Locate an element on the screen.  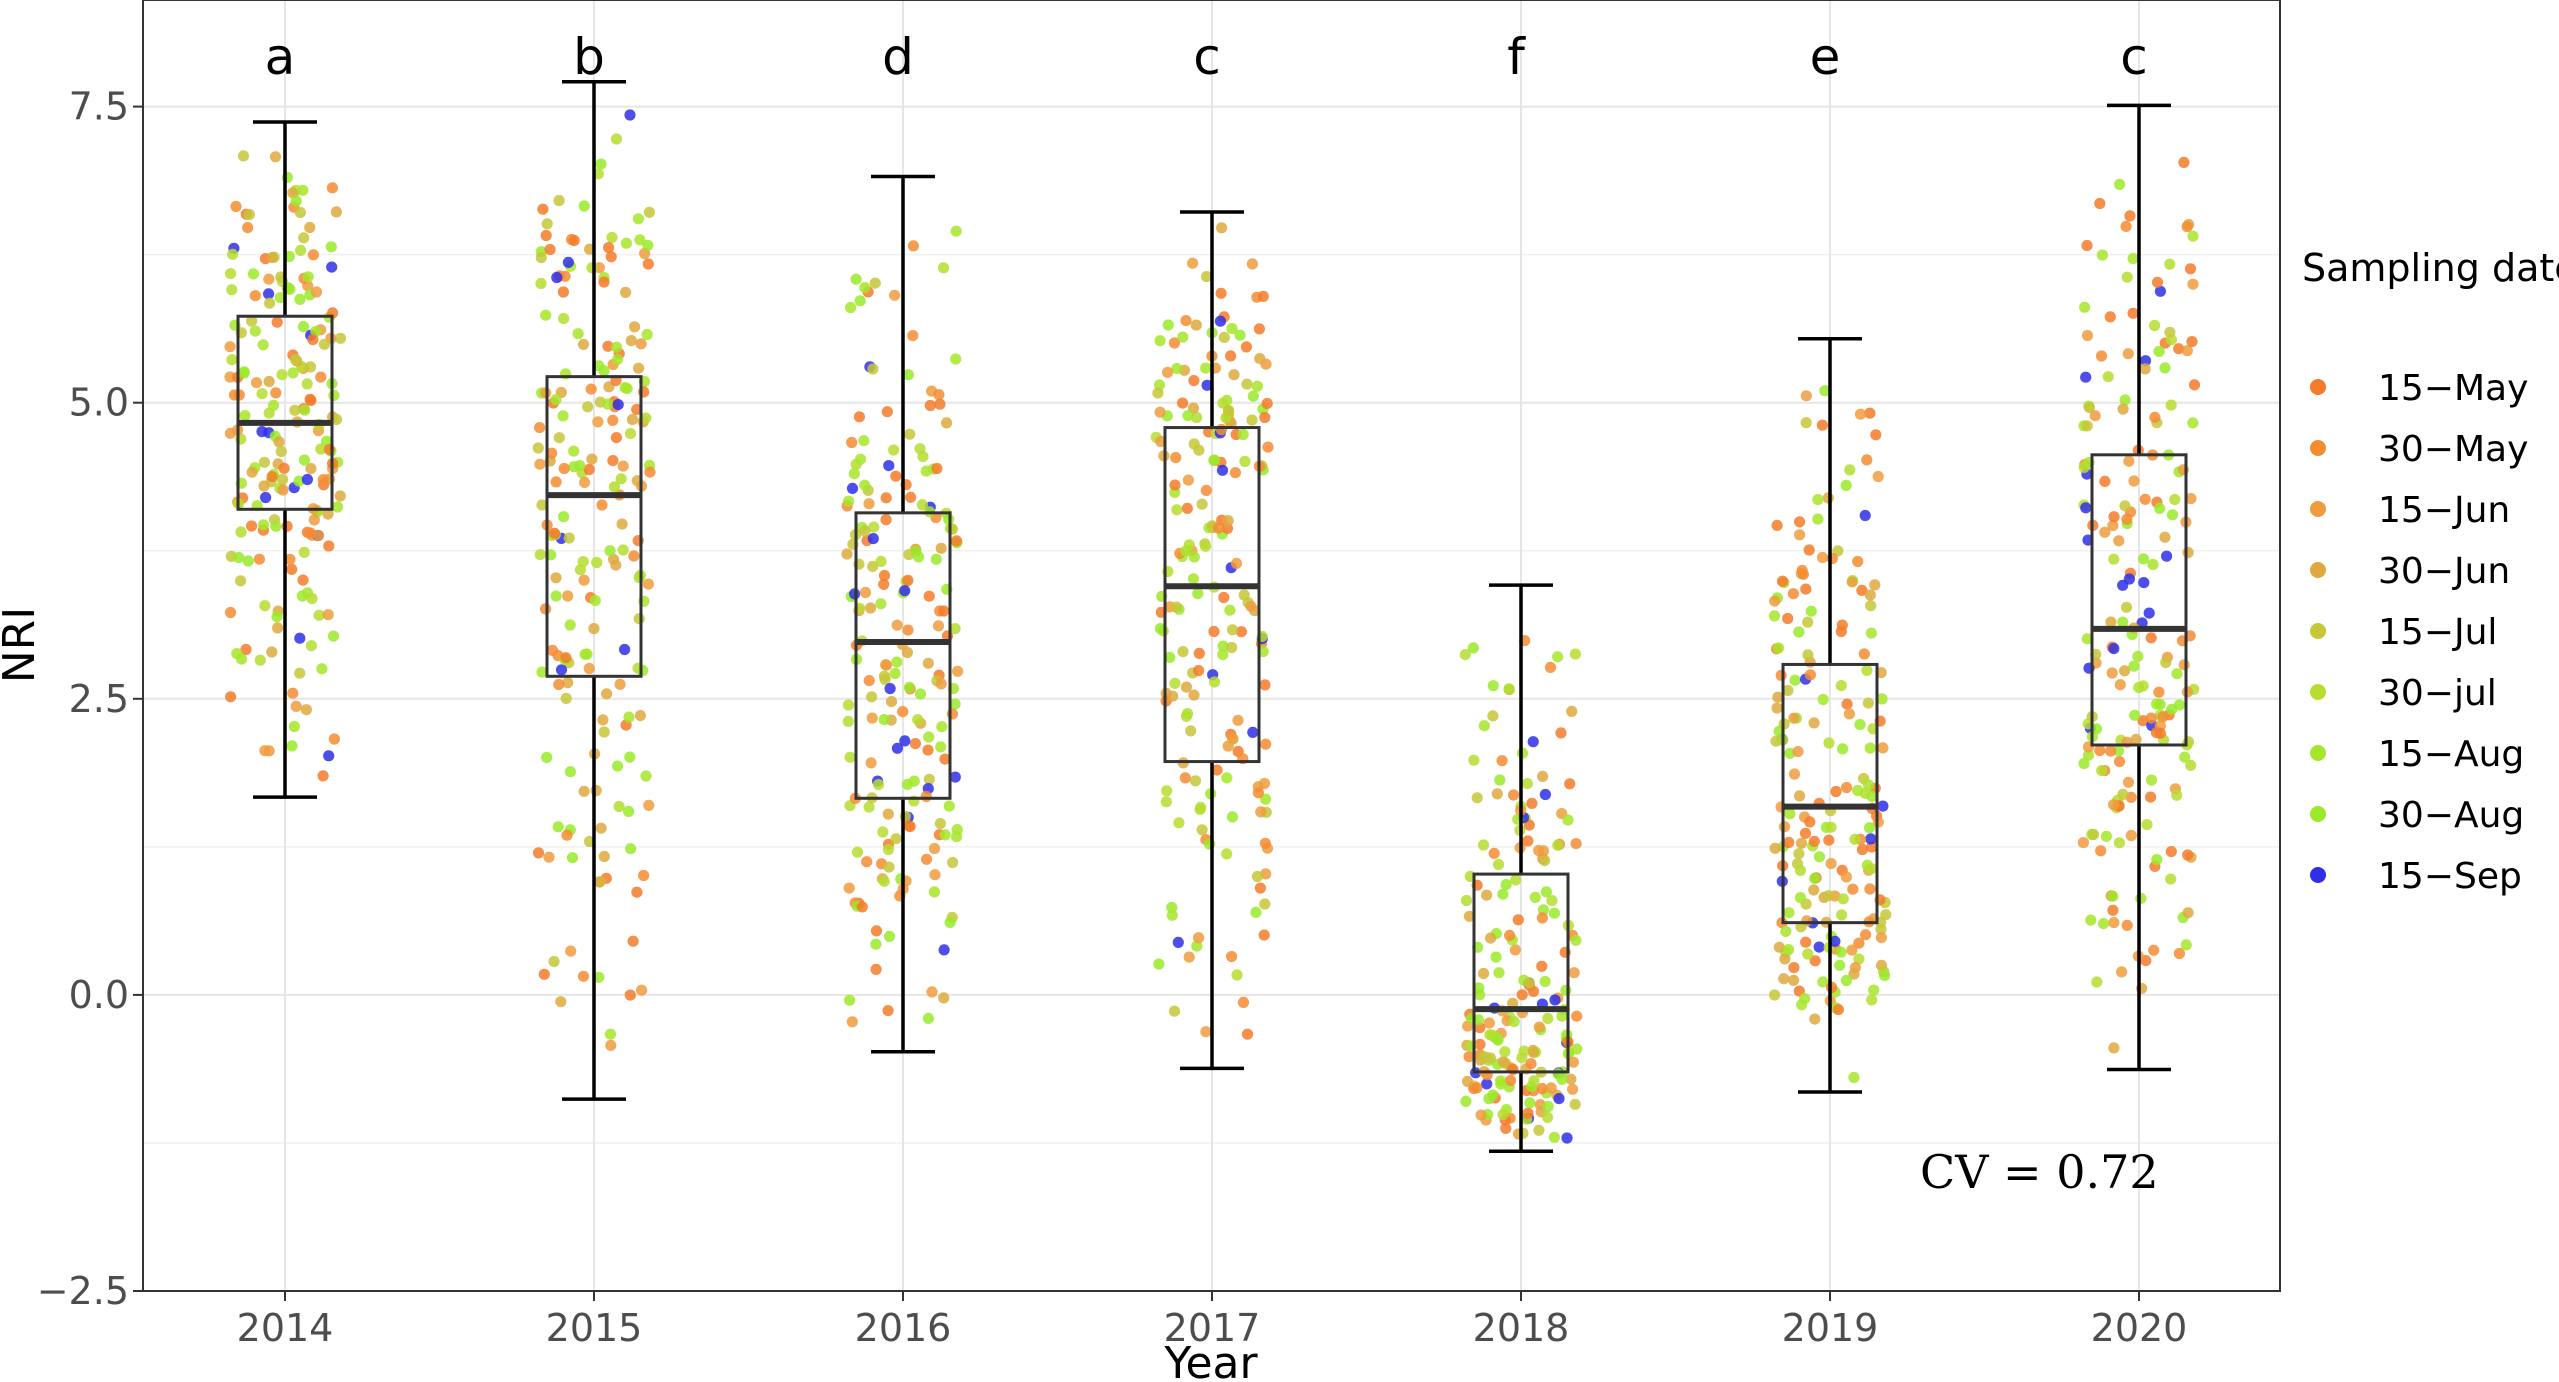
legend-label: 30−May is located at coordinates (2453, 449).